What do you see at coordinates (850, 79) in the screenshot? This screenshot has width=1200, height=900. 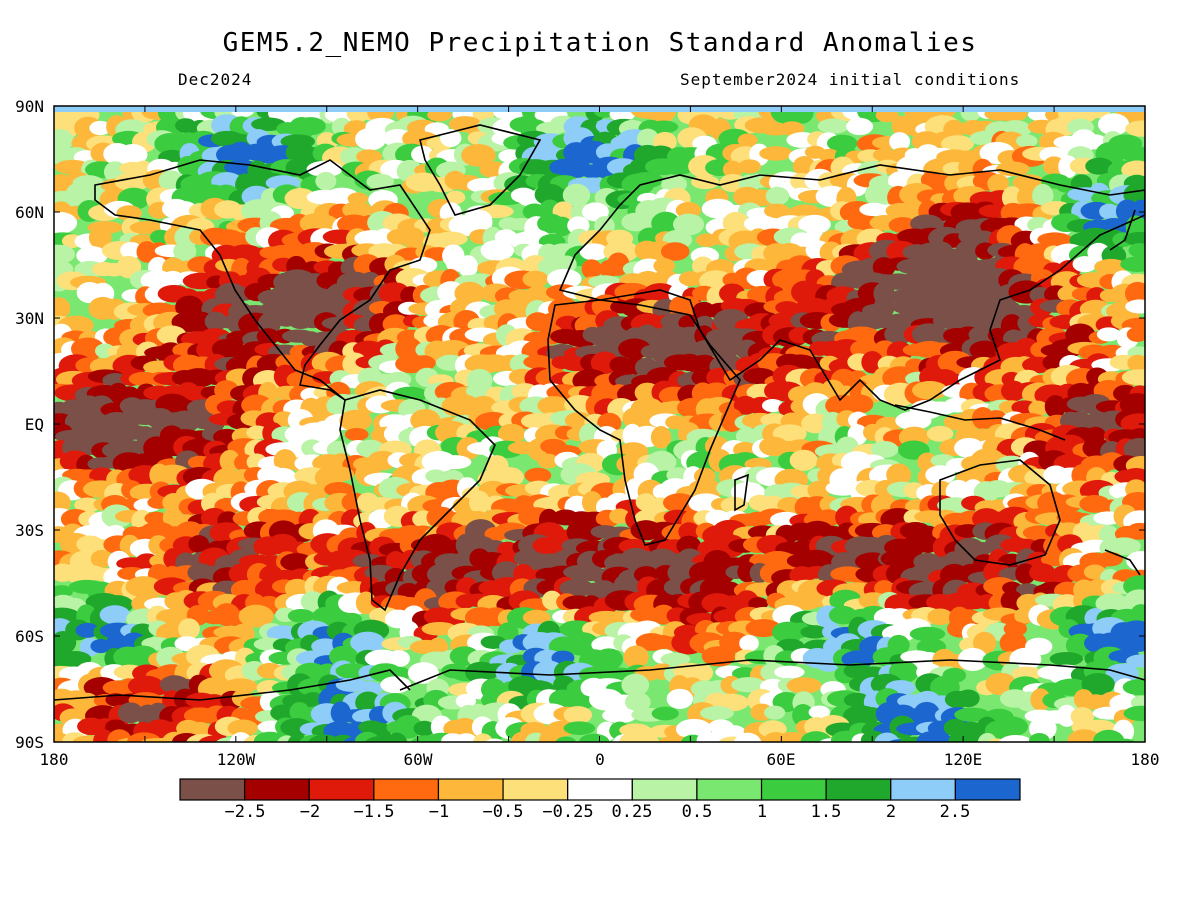 I see `initial-conditions-label: September2024 initial conditions` at bounding box center [850, 79].